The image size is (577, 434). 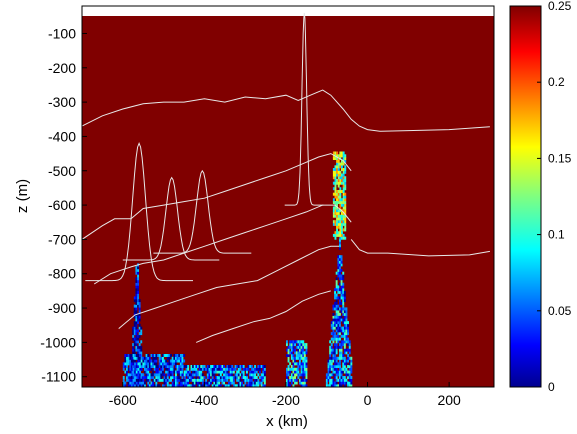 What do you see at coordinates (62, 102) in the screenshot?
I see `y-tick-label: -300` at bounding box center [62, 102].